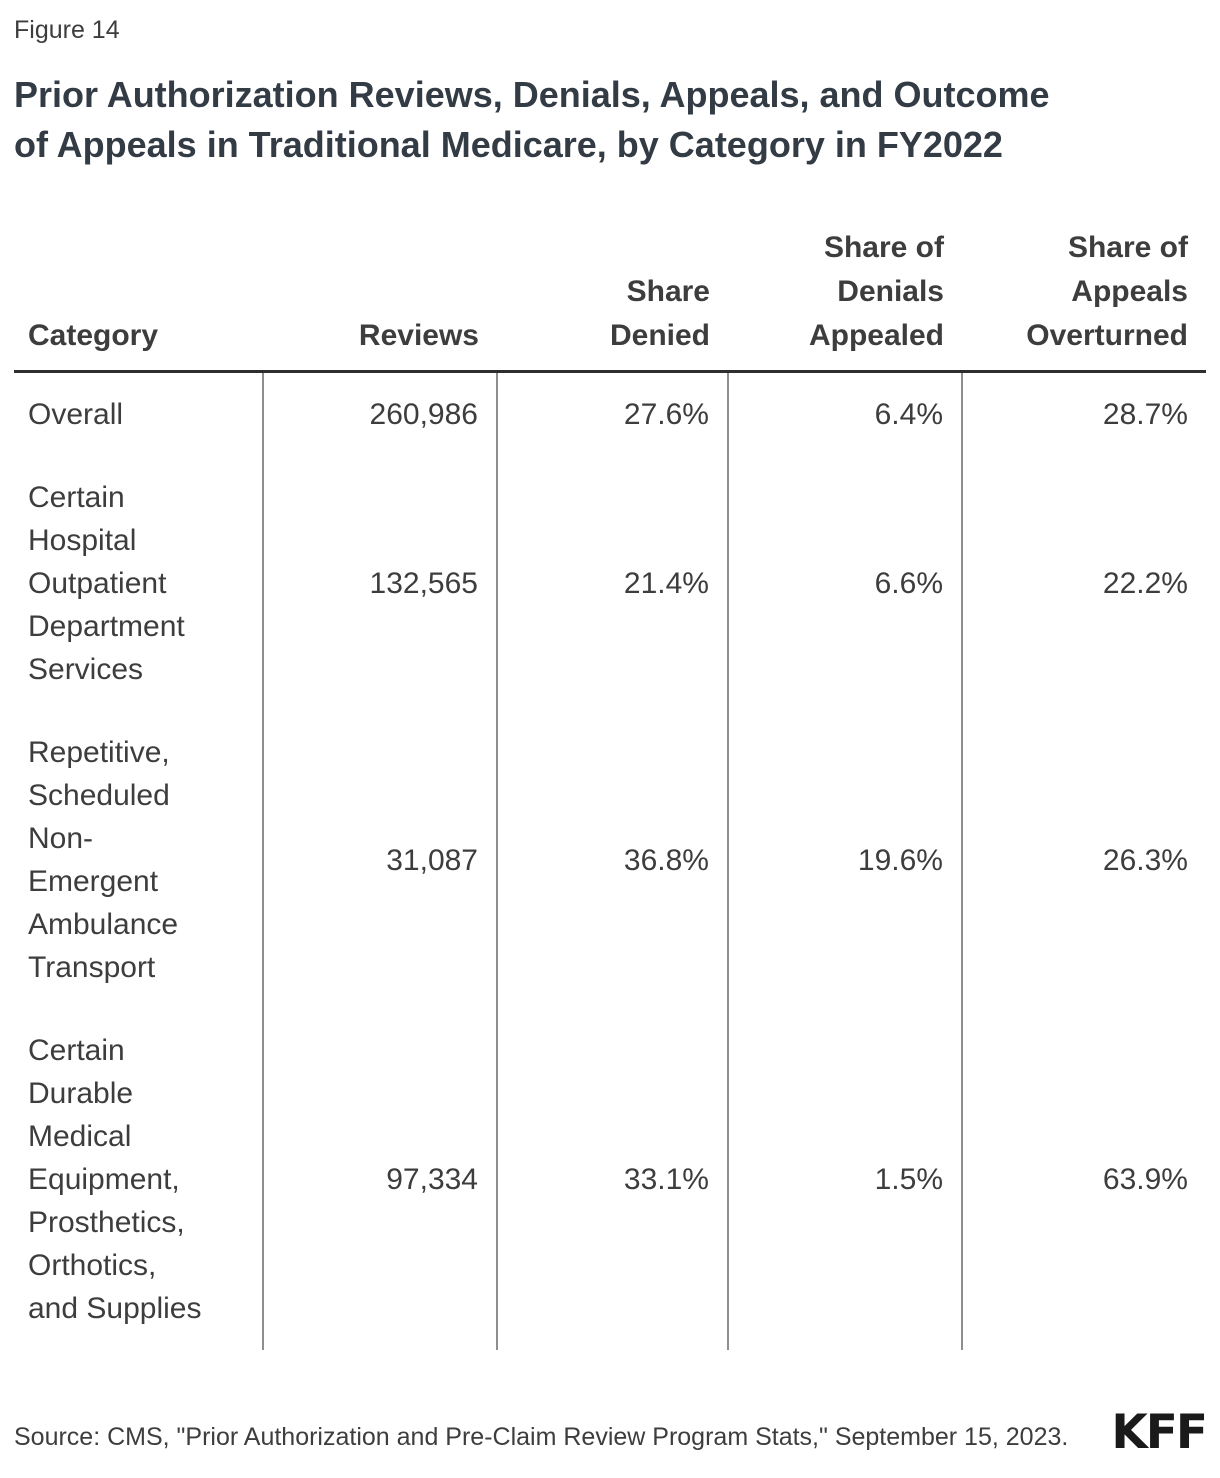 This screenshot has width=1220, height=1478. Describe the element at coordinates (379, 1179) in the screenshot. I see `cell-reviews: 97,334` at that location.